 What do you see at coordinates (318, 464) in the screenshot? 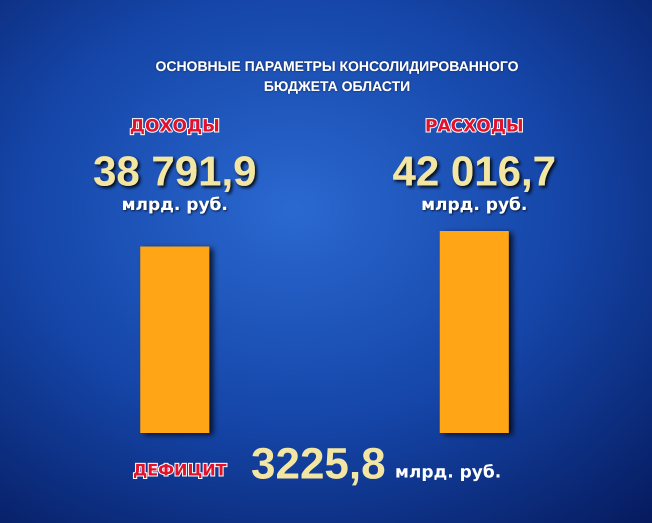
I see `text: 3225,8` at bounding box center [318, 464].